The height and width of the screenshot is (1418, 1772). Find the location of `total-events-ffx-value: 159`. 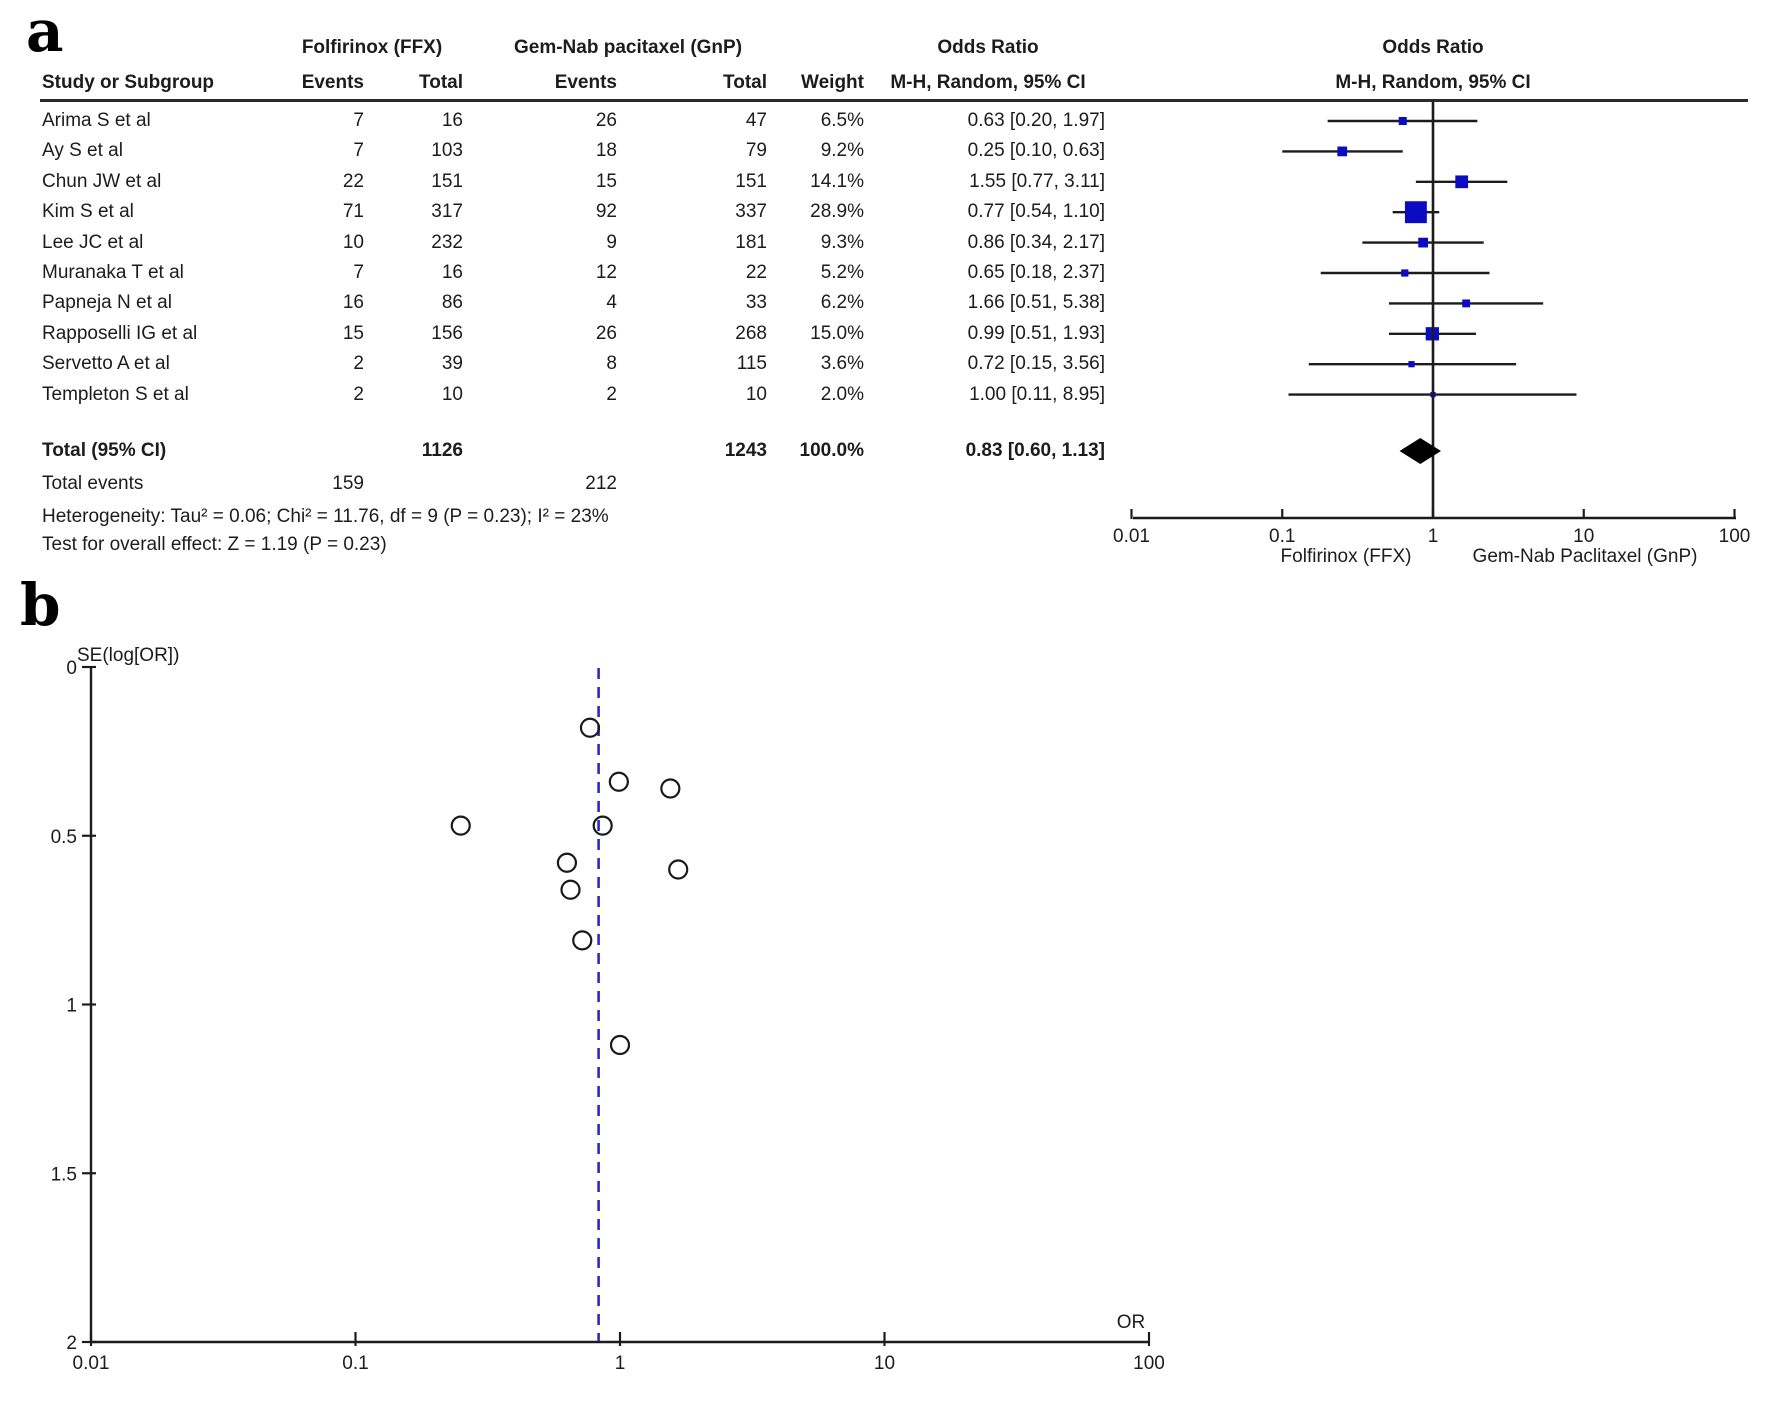

total-events-ffx-value: 159 is located at coordinates (348, 483).